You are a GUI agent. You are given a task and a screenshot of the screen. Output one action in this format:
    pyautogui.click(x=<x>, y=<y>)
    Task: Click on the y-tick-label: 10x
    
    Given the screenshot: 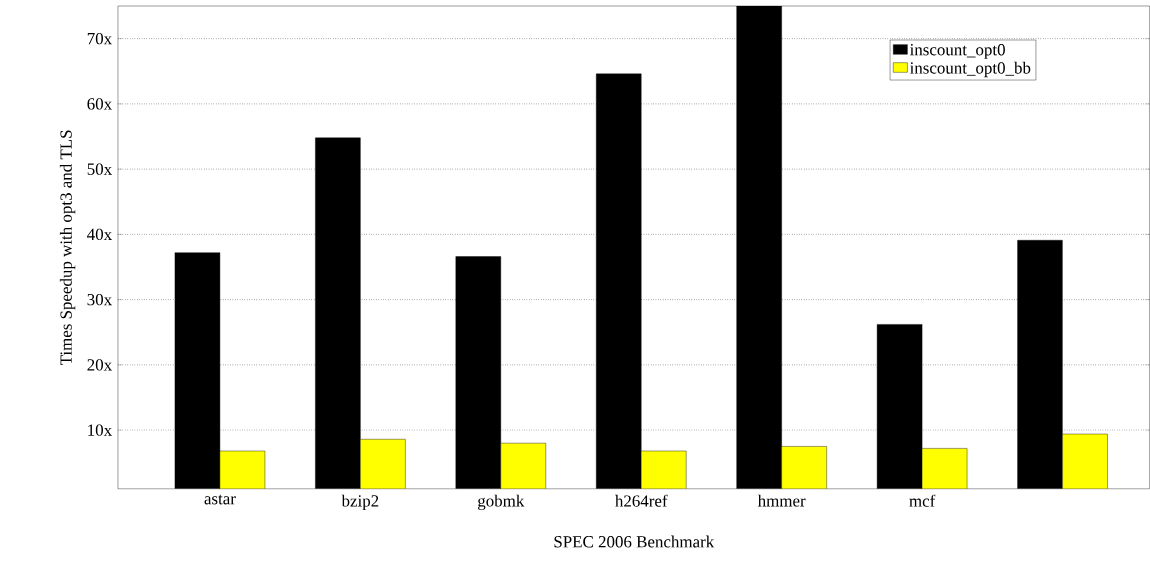 What is the action you would take?
    pyautogui.click(x=100, y=430)
    